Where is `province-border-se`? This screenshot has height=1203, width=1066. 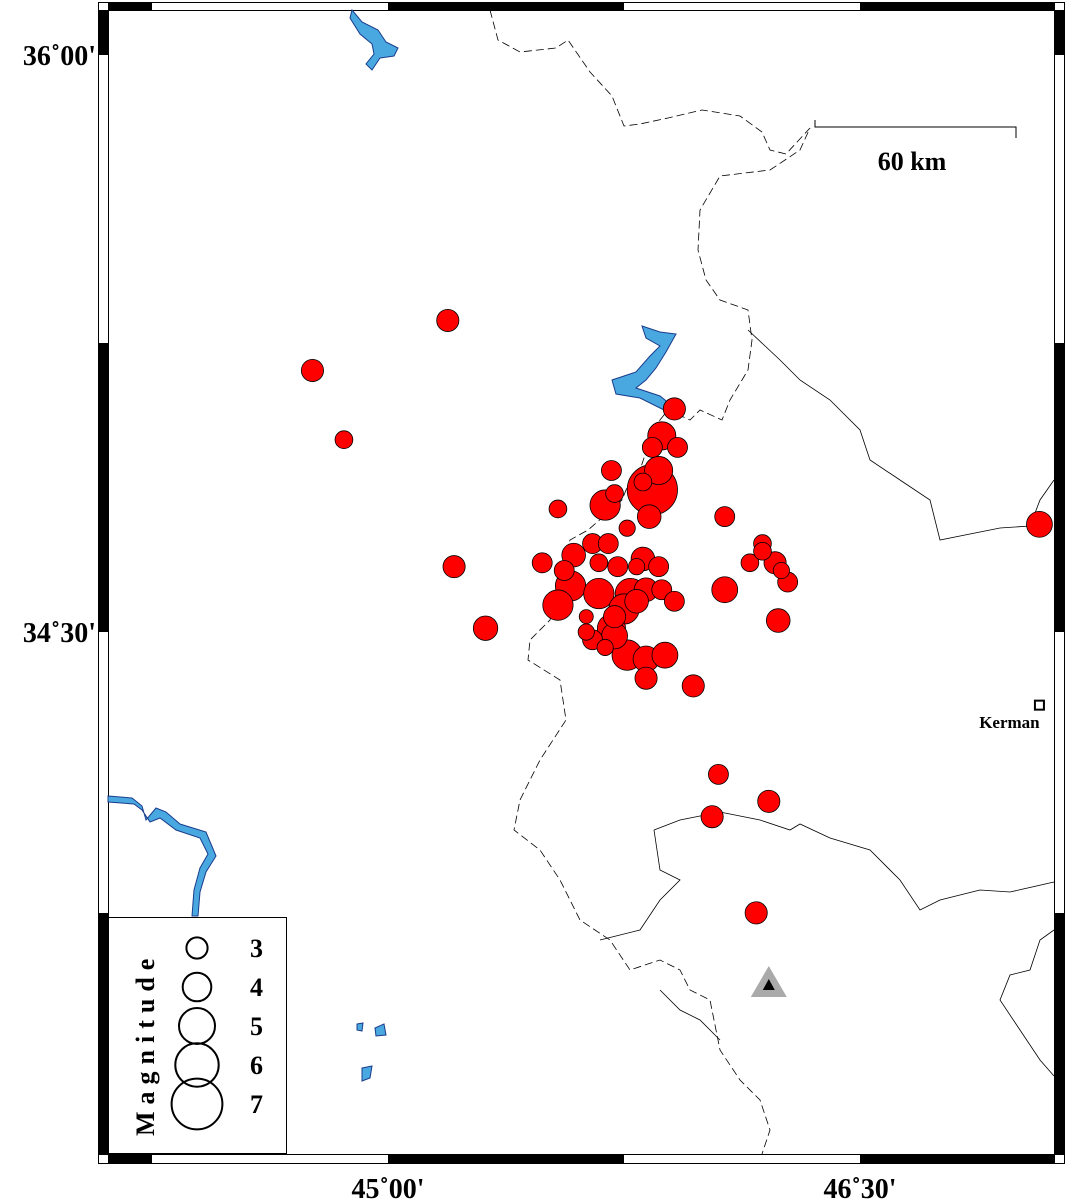 province-border-se is located at coordinates (1027, 1003).